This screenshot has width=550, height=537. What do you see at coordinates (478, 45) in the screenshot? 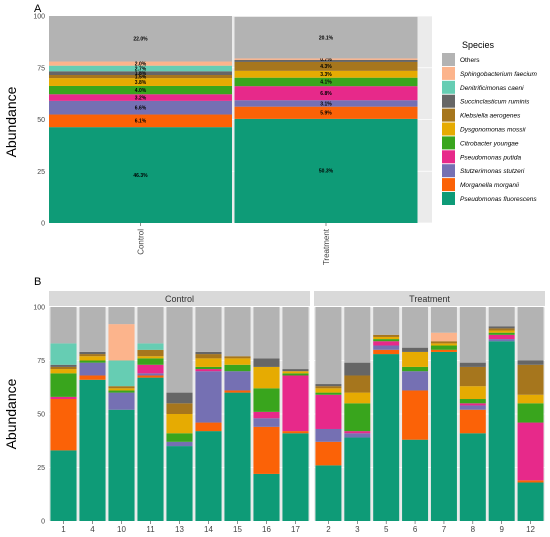
I see `legend-title: Species` at bounding box center [478, 45].